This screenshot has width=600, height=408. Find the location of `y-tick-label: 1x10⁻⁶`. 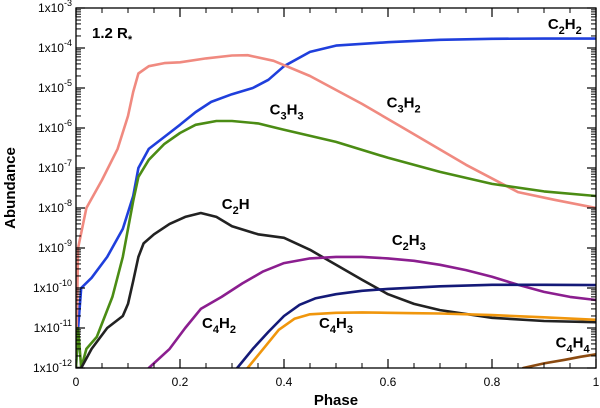

y-tick-label: 1x10⁻⁶ is located at coordinates (55, 126).